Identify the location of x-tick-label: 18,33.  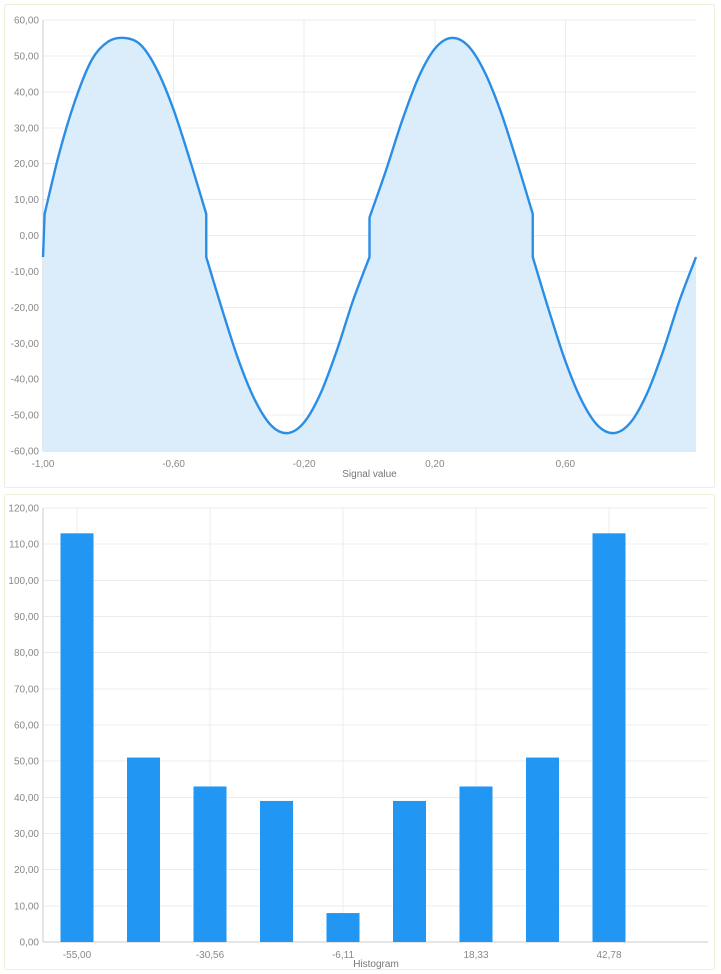
(475, 955).